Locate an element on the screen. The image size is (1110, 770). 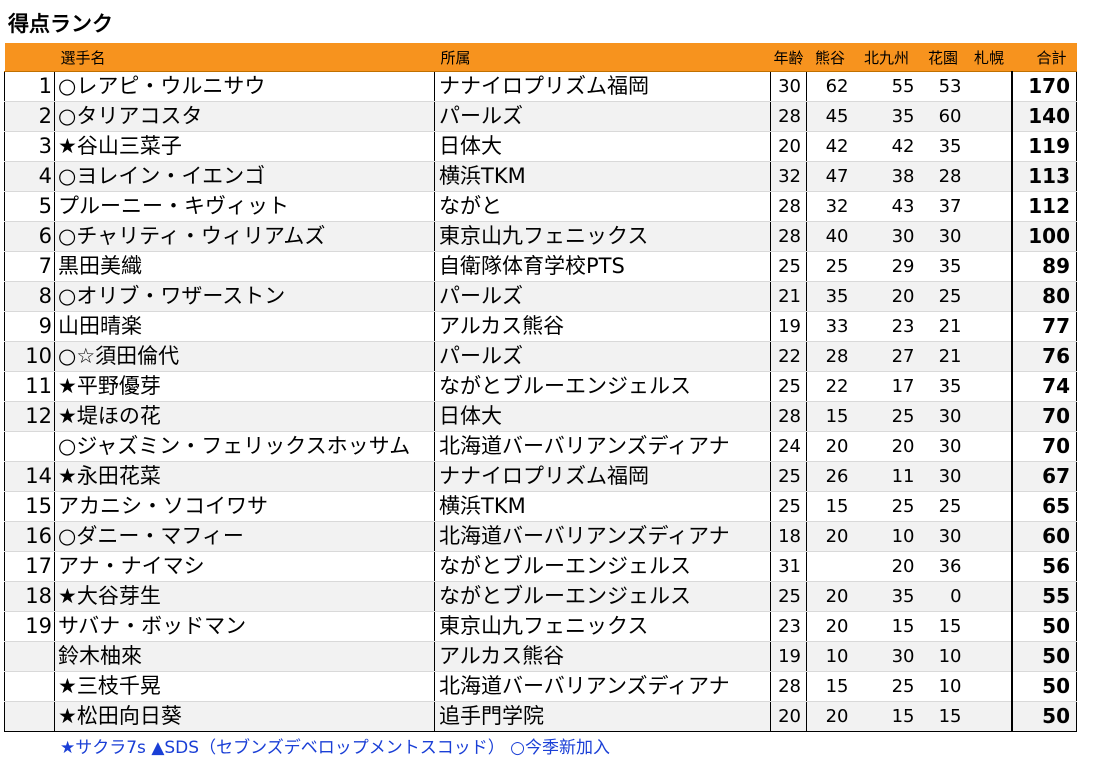
kitakyushu-points-cell: 55 is located at coordinates (886, 86).